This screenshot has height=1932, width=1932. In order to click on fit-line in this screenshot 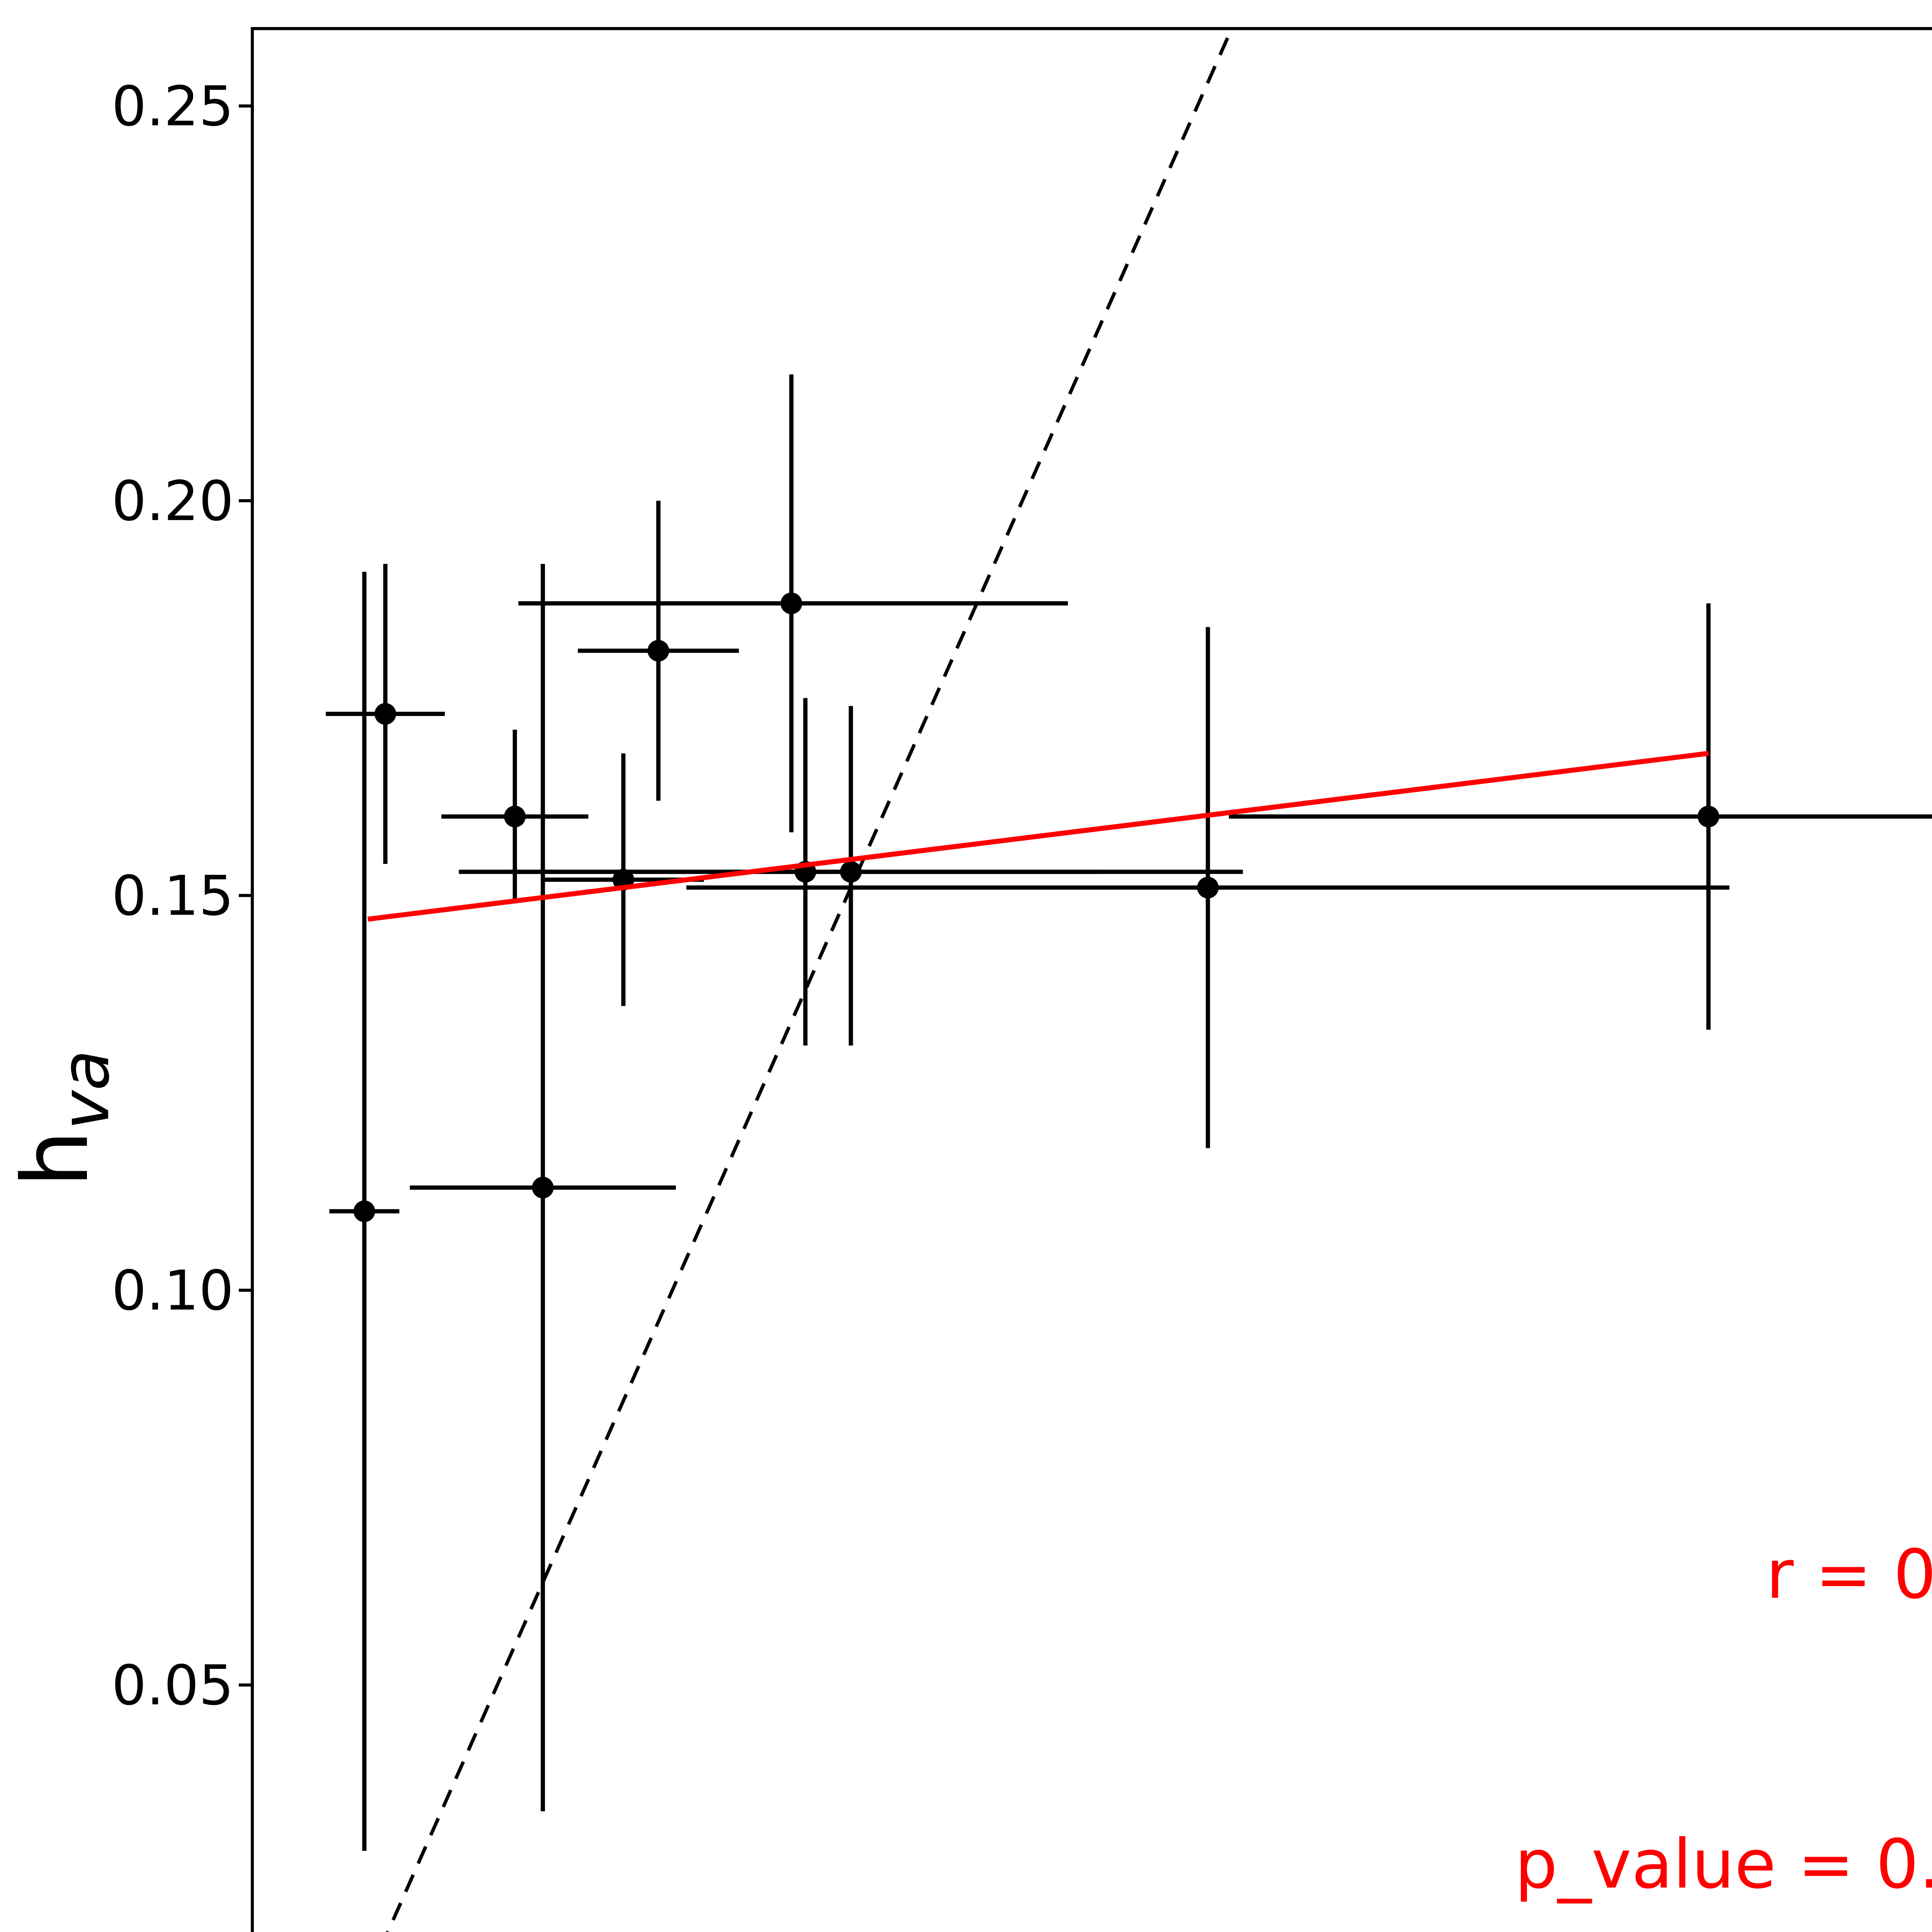, I will do `click(1038, 836)`.